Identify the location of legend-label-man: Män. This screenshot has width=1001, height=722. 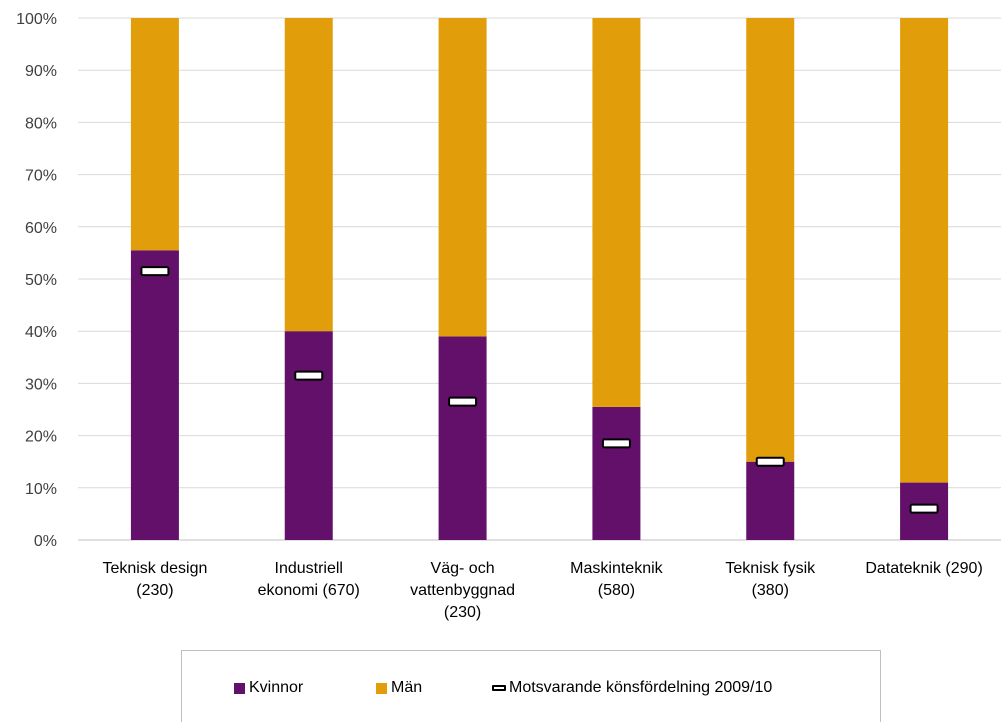
(407, 687).